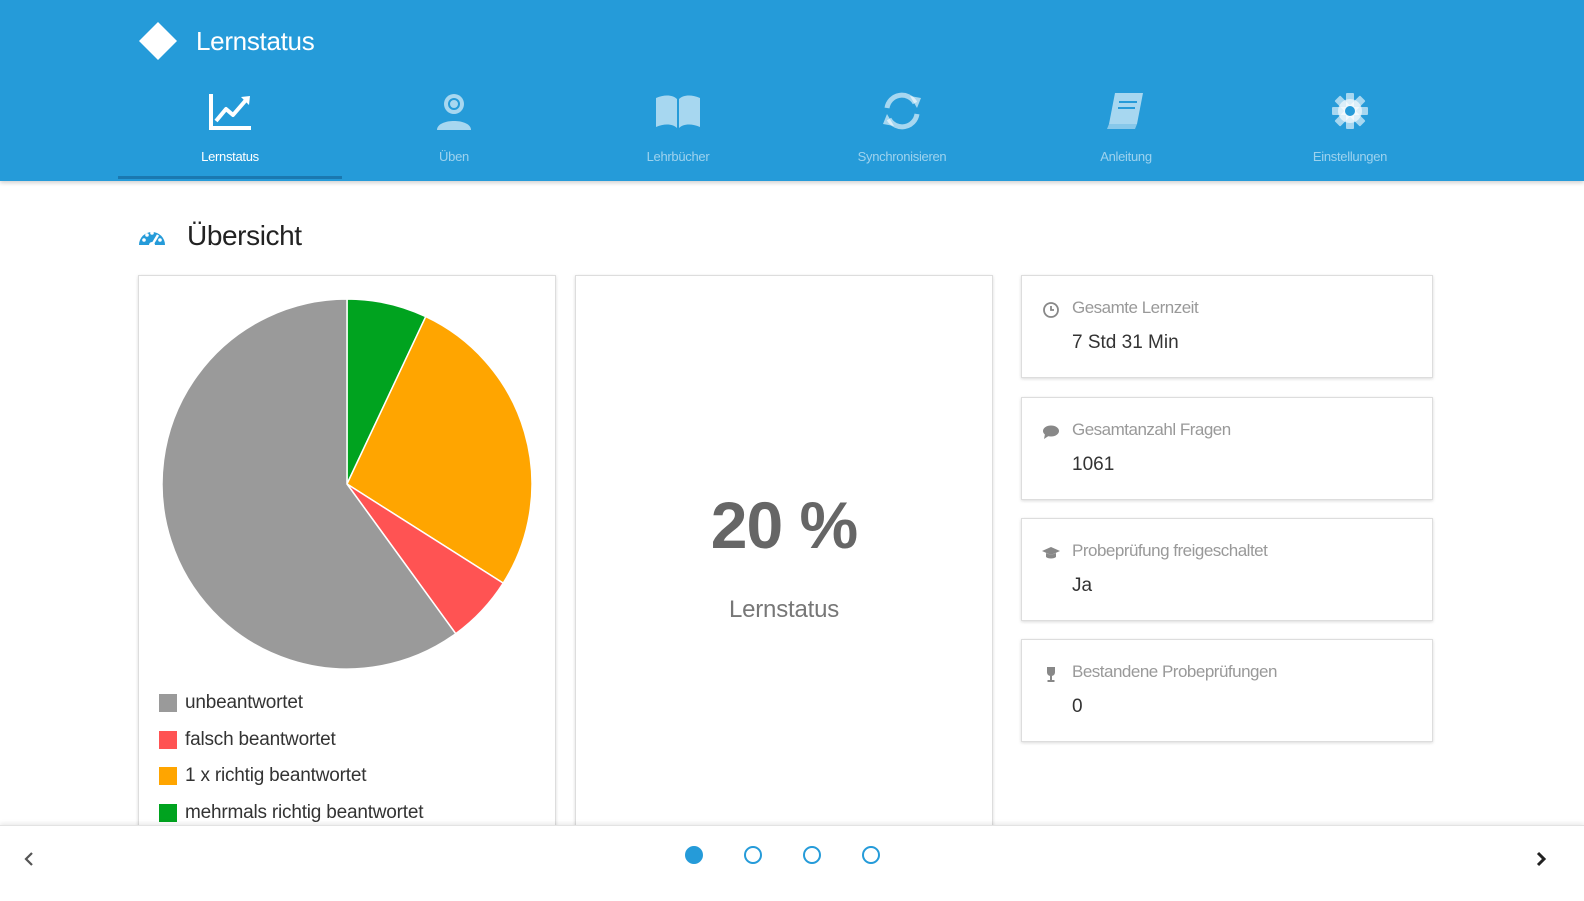 The width and height of the screenshot is (1584, 901). What do you see at coordinates (1125, 342) in the screenshot?
I see `info-value: 7 Std 31 Min` at bounding box center [1125, 342].